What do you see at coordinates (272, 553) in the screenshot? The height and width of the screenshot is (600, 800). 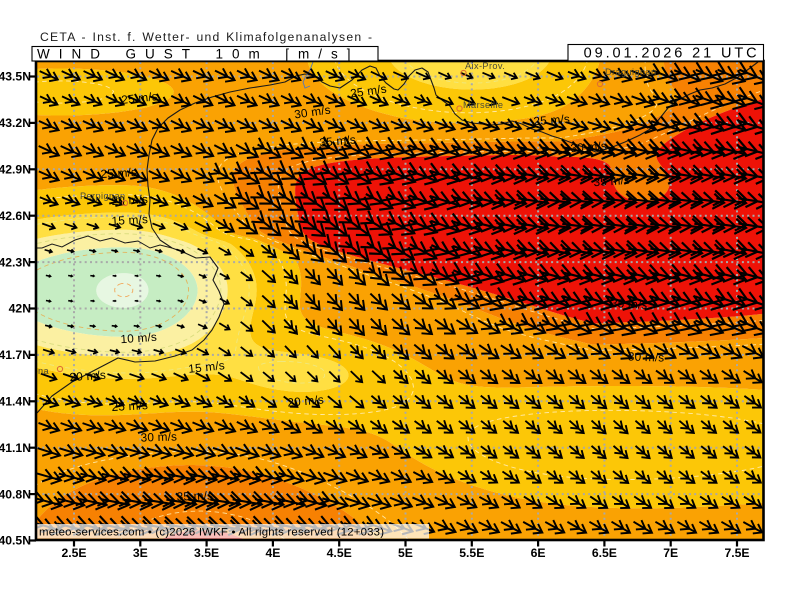 I see `svg-text: 4E` at bounding box center [272, 553].